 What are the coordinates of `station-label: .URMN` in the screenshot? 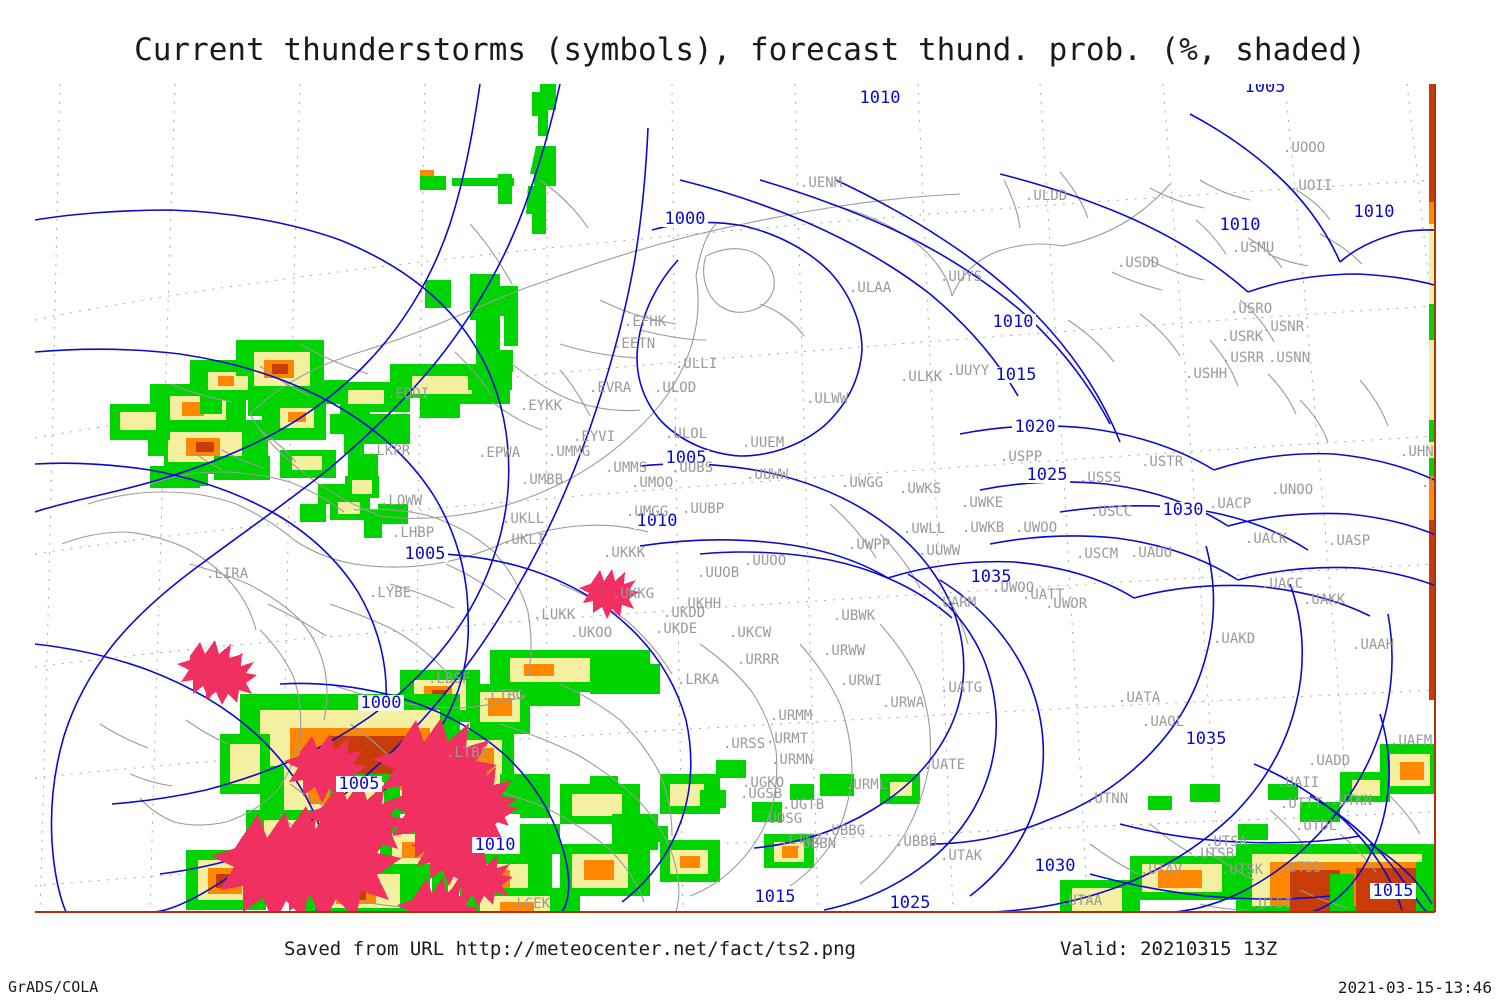 It's located at (792, 760).